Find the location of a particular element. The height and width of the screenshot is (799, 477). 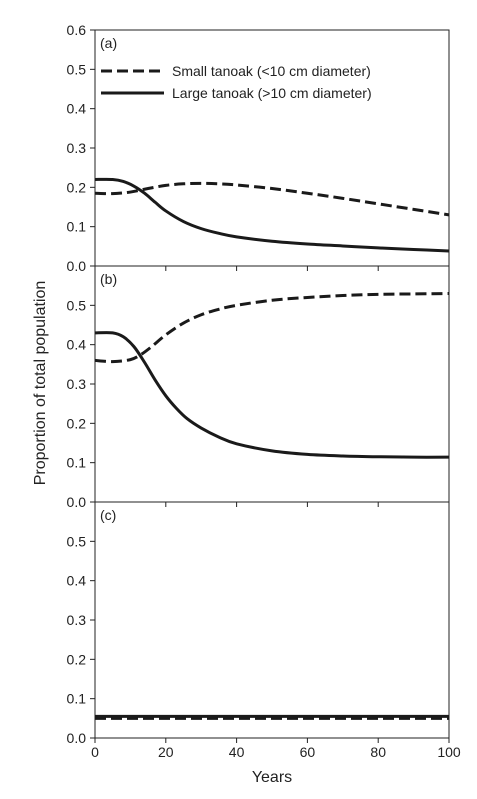

x-tick-label: 0 is located at coordinates (95, 752).